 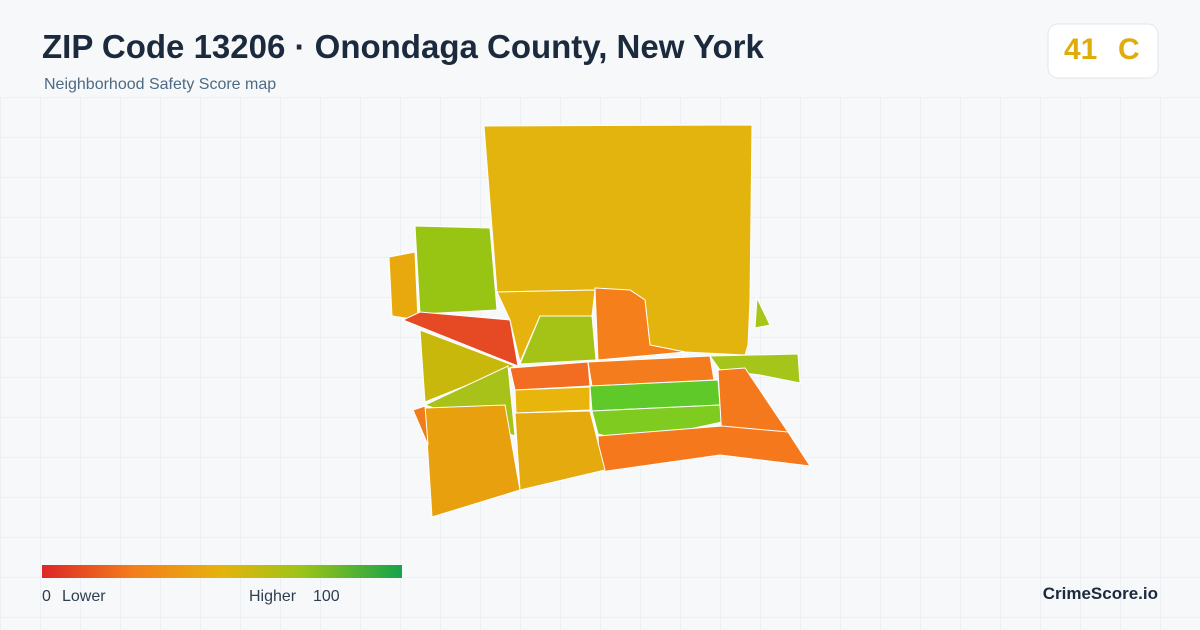 What do you see at coordinates (222, 571) in the screenshot?
I see `legend-gradient` at bounding box center [222, 571].